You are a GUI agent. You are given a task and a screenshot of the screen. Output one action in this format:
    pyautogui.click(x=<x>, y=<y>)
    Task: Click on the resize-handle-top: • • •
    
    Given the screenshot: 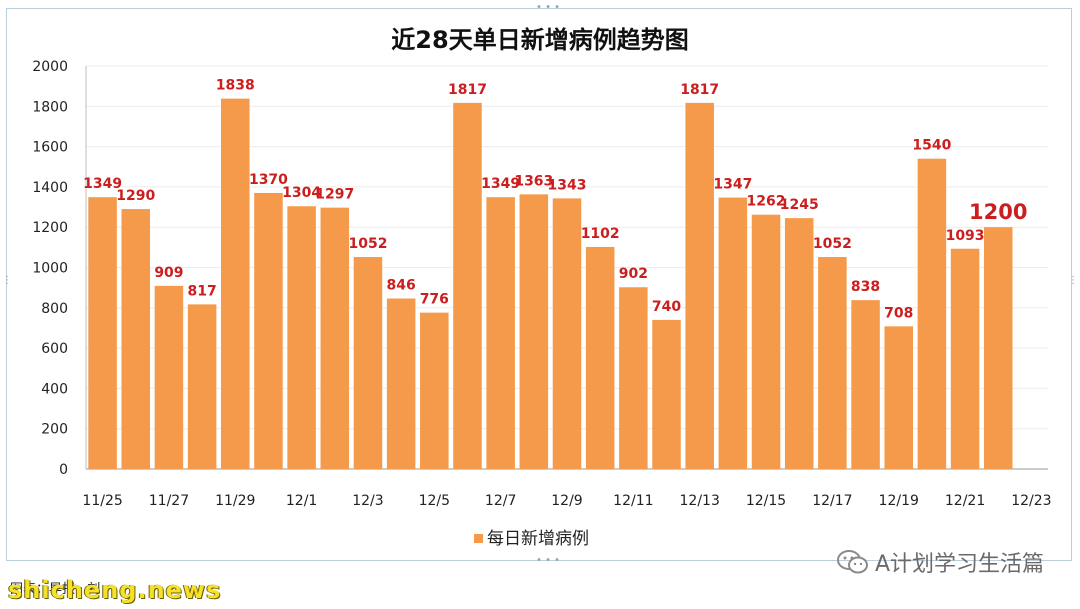 What is the action you would take?
    pyautogui.click(x=548, y=7)
    